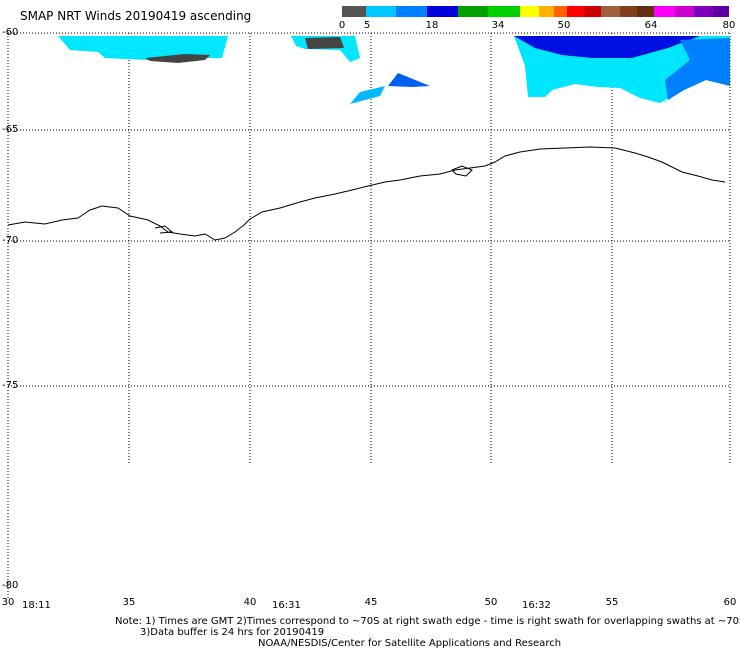 Image resolution: width=740 pixels, height=650 pixels. What do you see at coordinates (10, 240) in the screenshot?
I see `lat-label-70: -70` at bounding box center [10, 240].